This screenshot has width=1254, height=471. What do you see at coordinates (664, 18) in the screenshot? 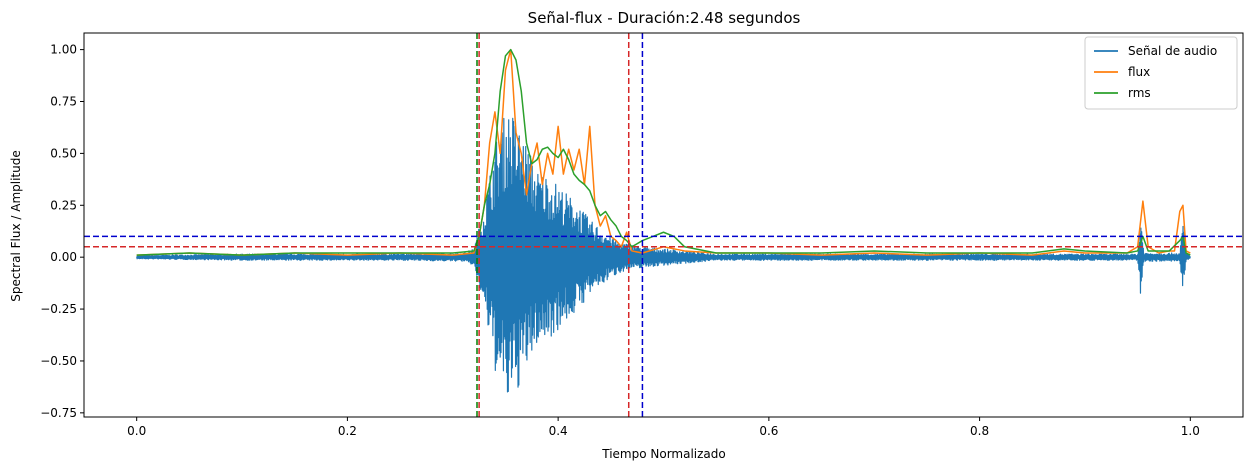
I see `chart-title: Señal-flux - Duración:2.48 segundos` at bounding box center [664, 18].